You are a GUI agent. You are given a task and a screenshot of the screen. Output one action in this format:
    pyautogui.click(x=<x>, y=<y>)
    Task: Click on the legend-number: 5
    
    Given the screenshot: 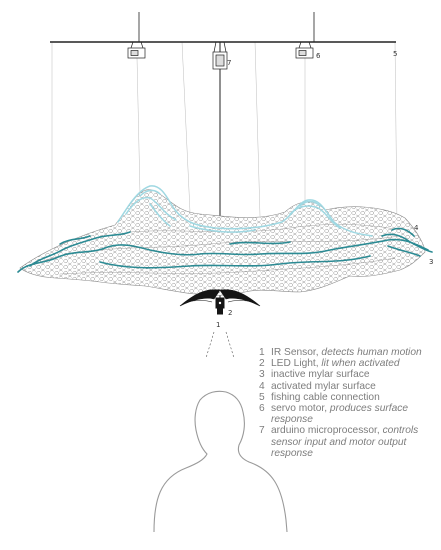 What is the action you would take?
    pyautogui.click(x=262, y=397)
    